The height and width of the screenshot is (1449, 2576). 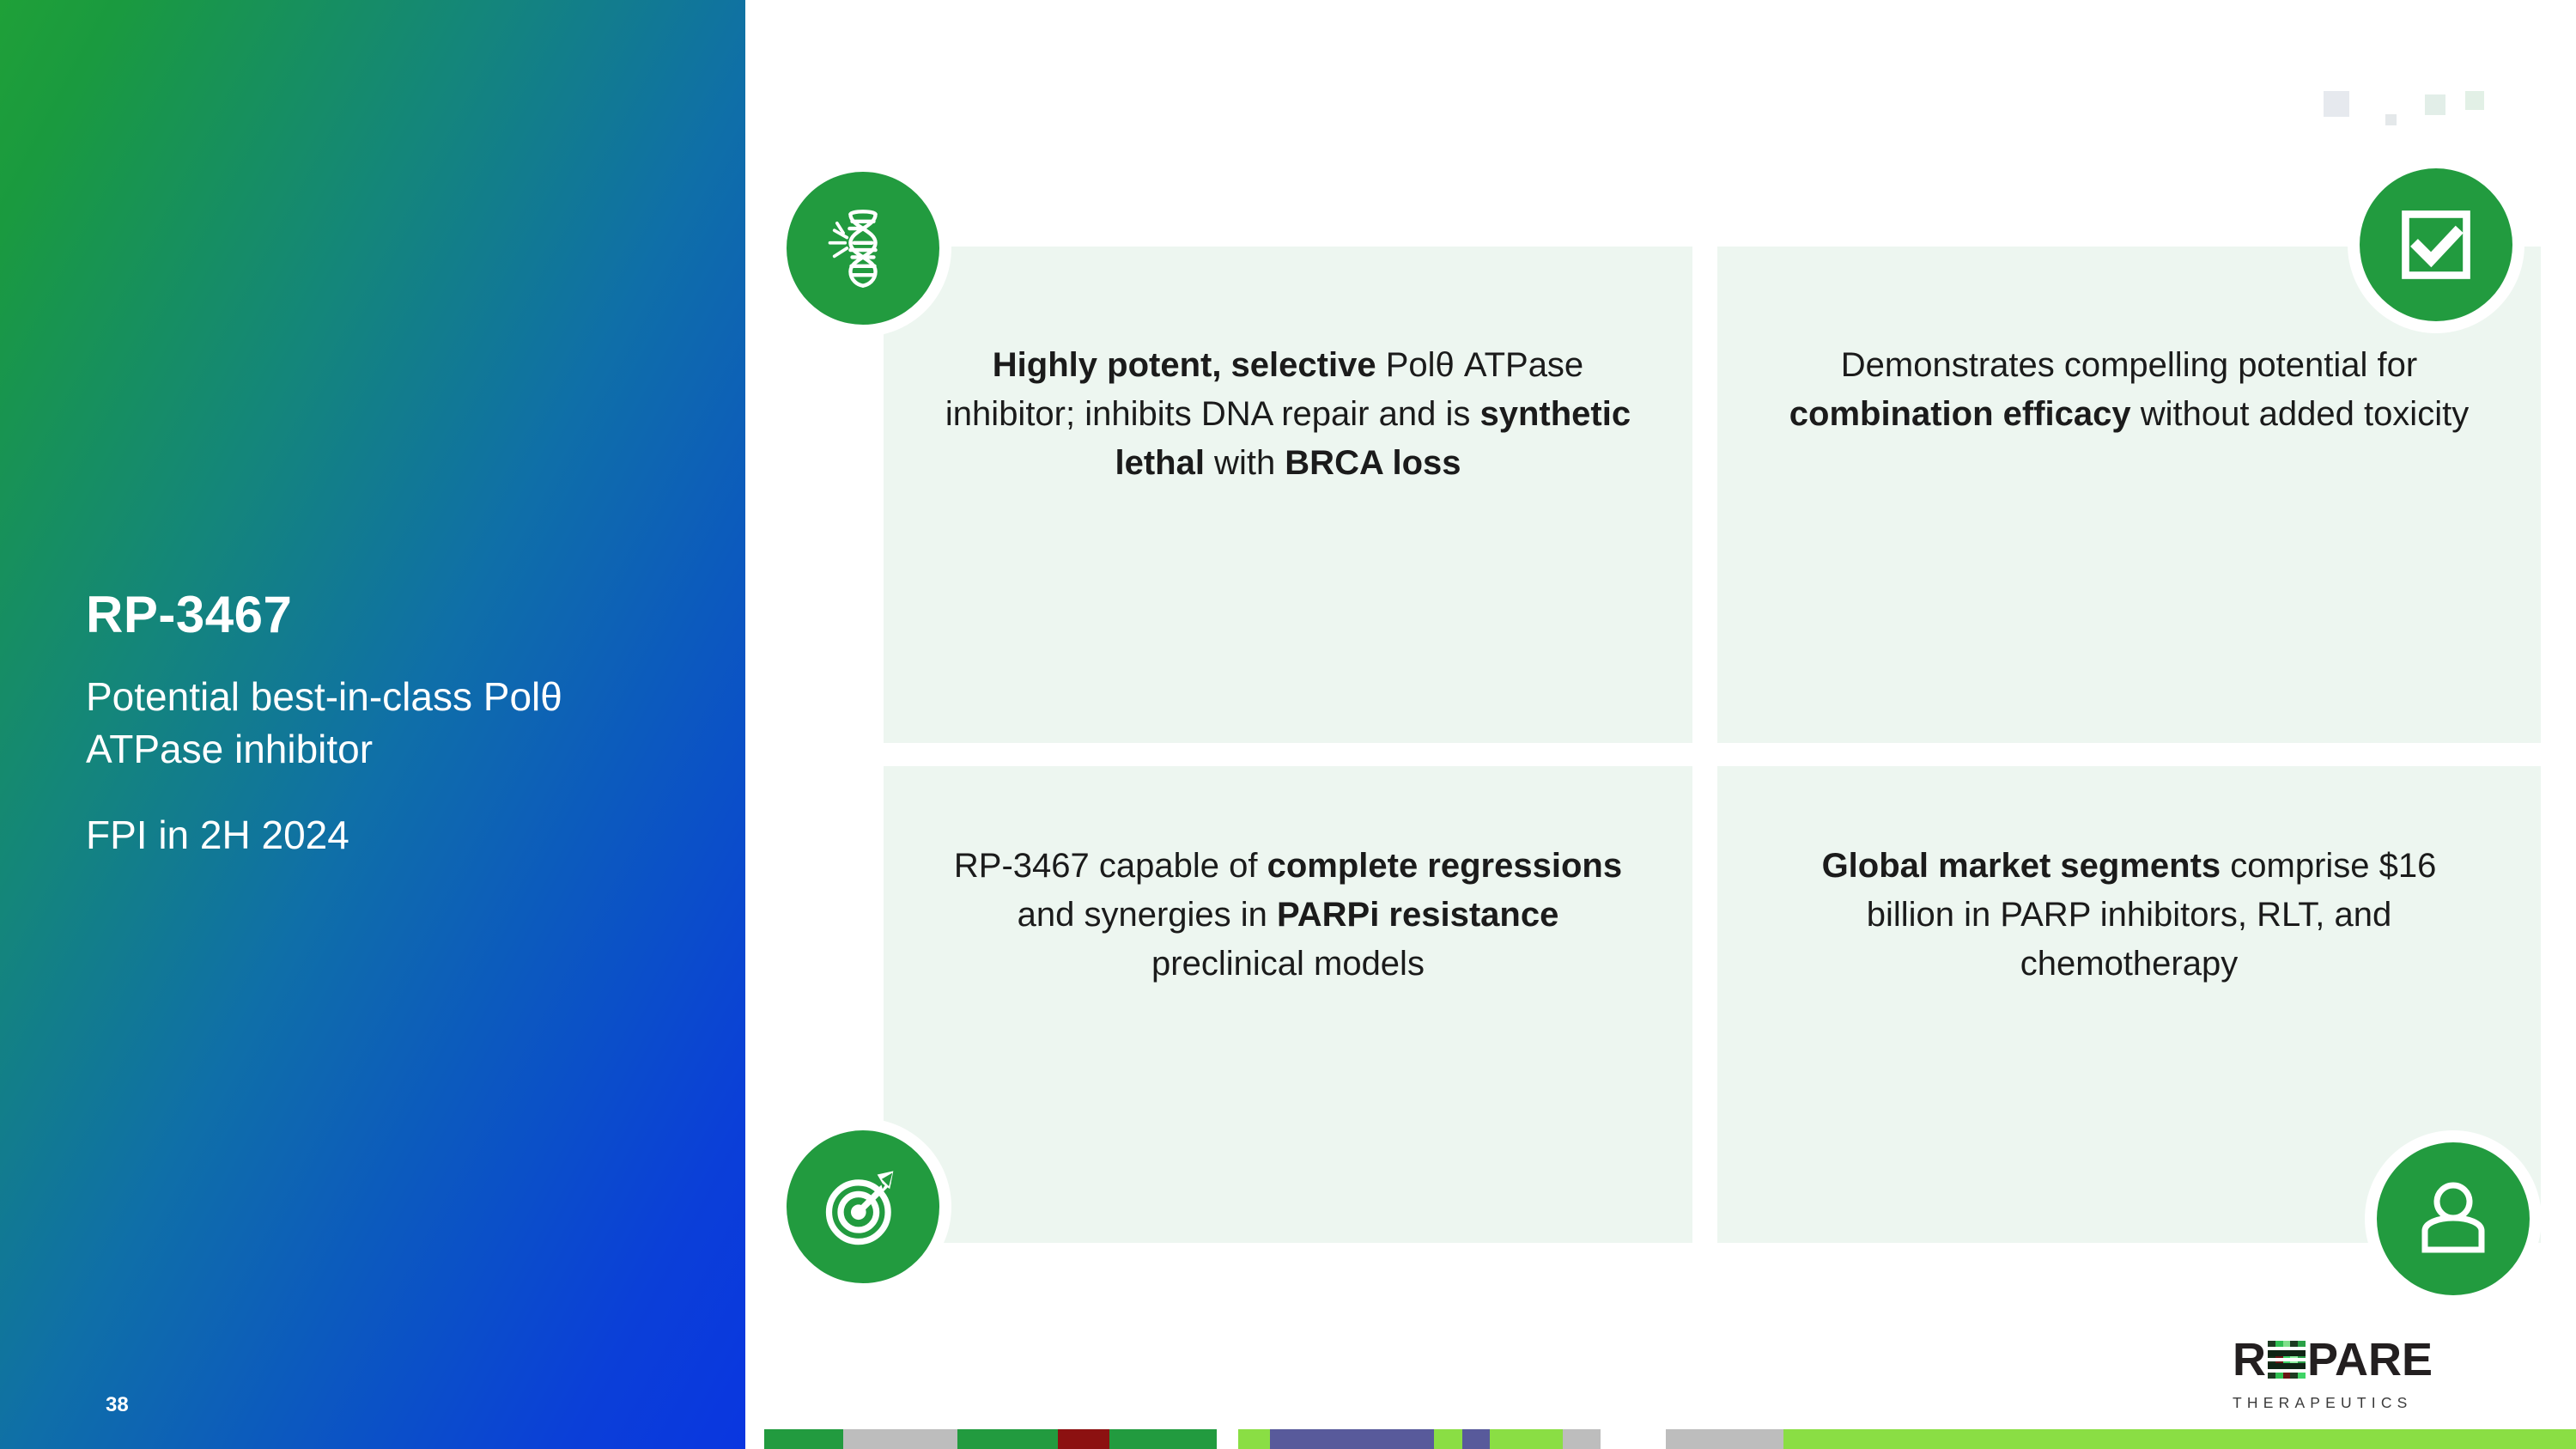 I want to click on page-title: RP-3467, so click(x=190, y=615).